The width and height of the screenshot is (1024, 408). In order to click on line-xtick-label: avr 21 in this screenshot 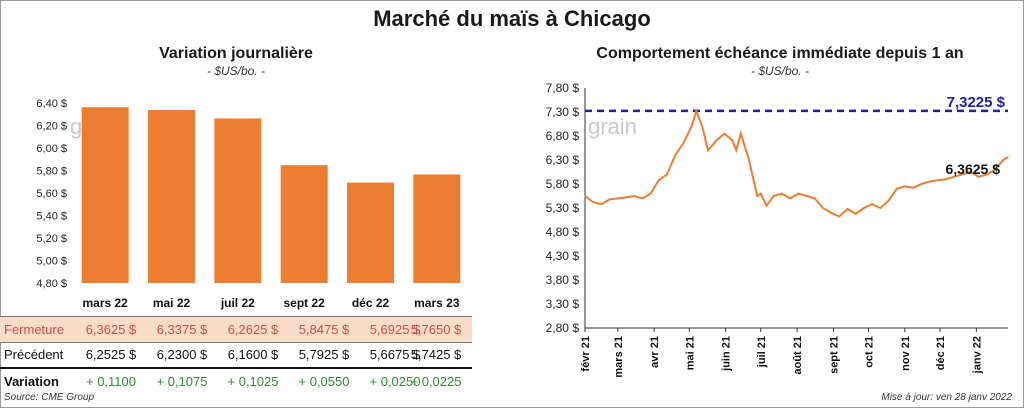, I will do `click(655, 352)`.